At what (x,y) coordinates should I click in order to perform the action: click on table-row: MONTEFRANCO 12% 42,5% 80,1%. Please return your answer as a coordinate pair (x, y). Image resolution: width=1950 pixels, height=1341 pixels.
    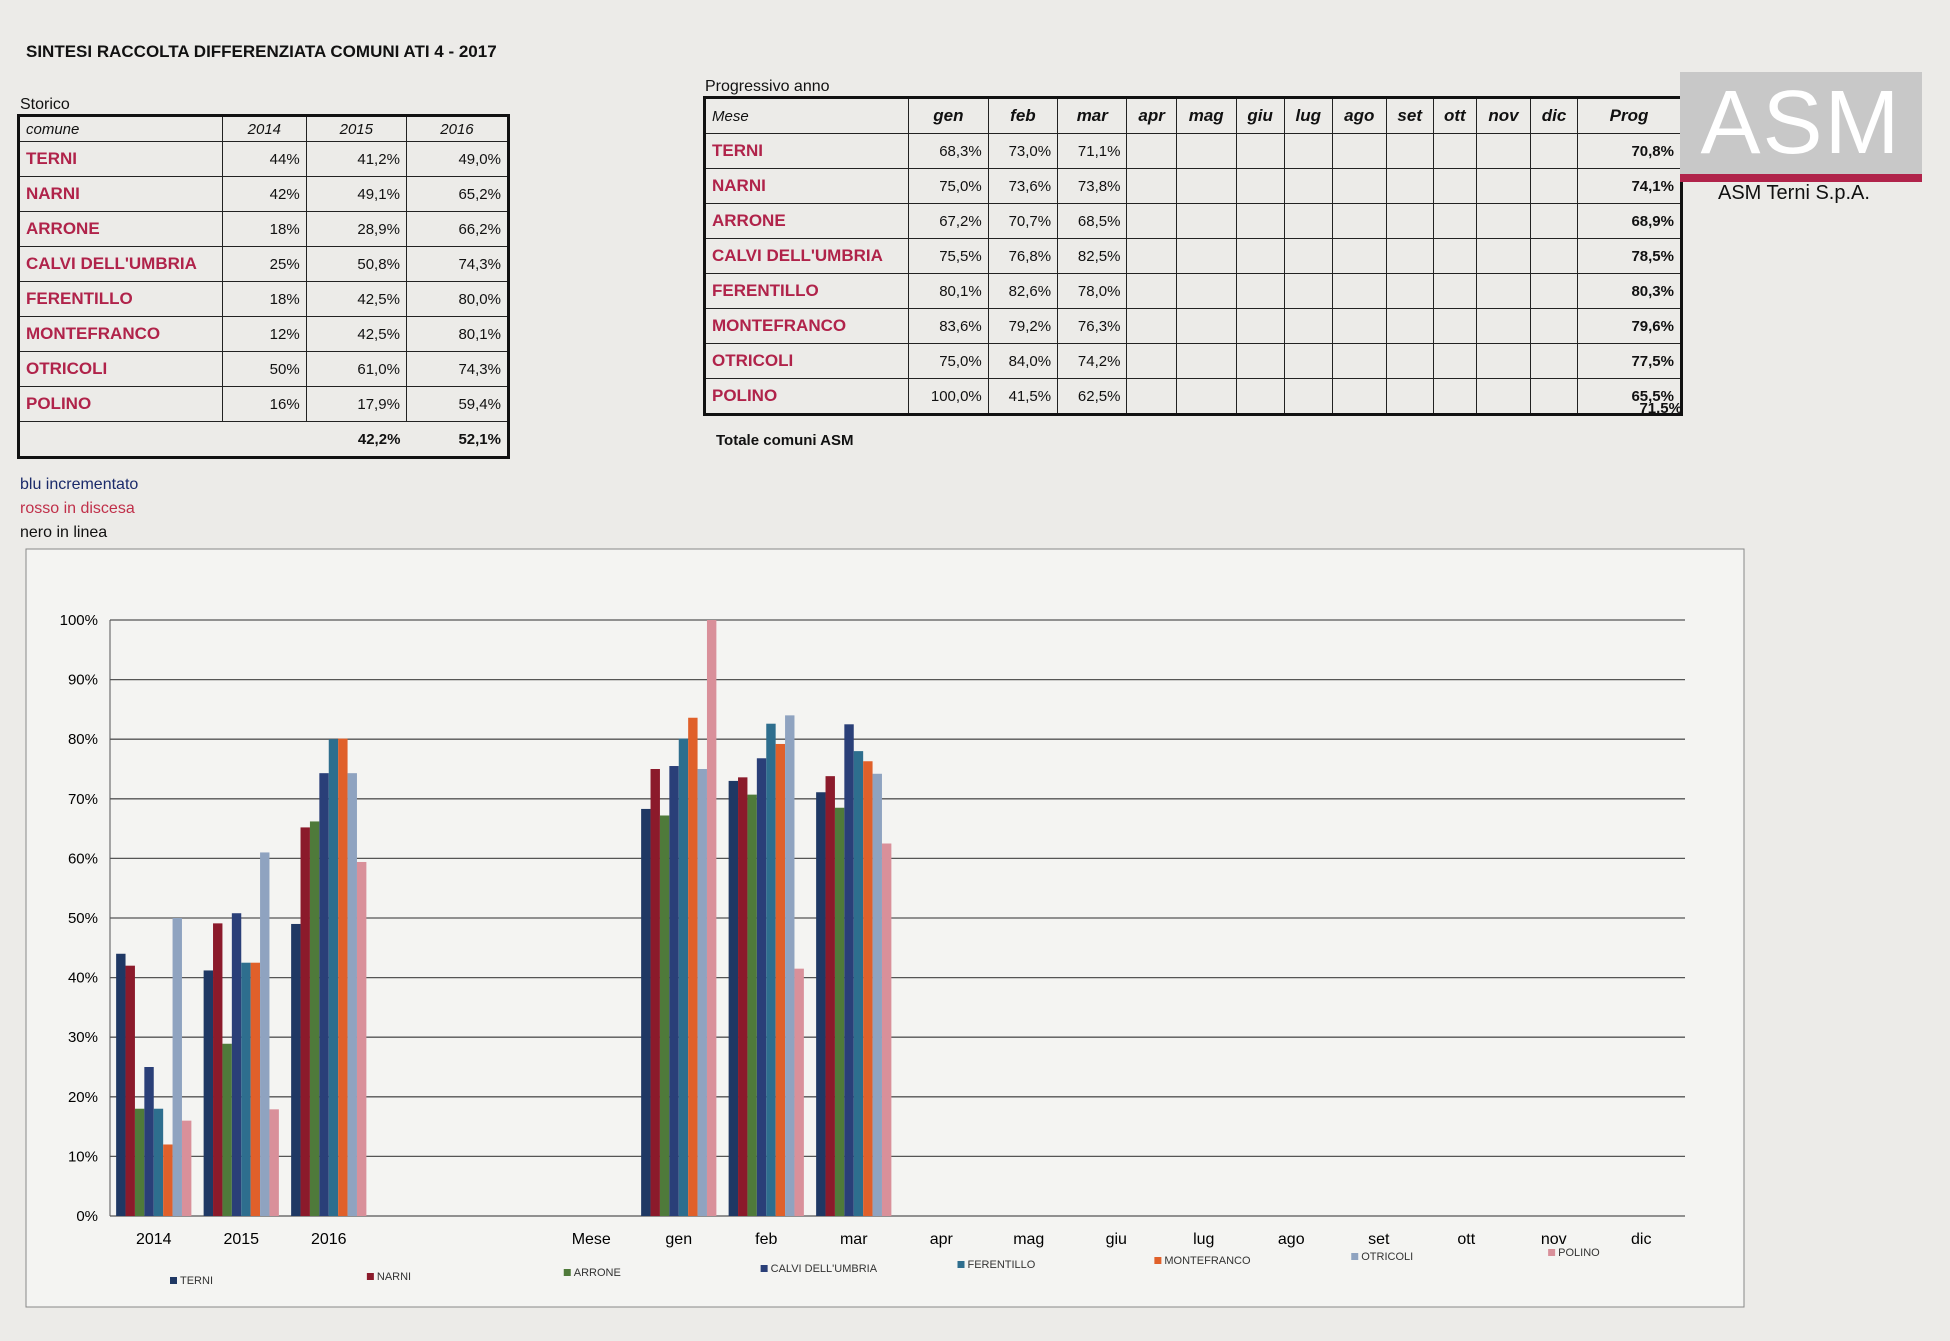
    Looking at the image, I should click on (264, 334).